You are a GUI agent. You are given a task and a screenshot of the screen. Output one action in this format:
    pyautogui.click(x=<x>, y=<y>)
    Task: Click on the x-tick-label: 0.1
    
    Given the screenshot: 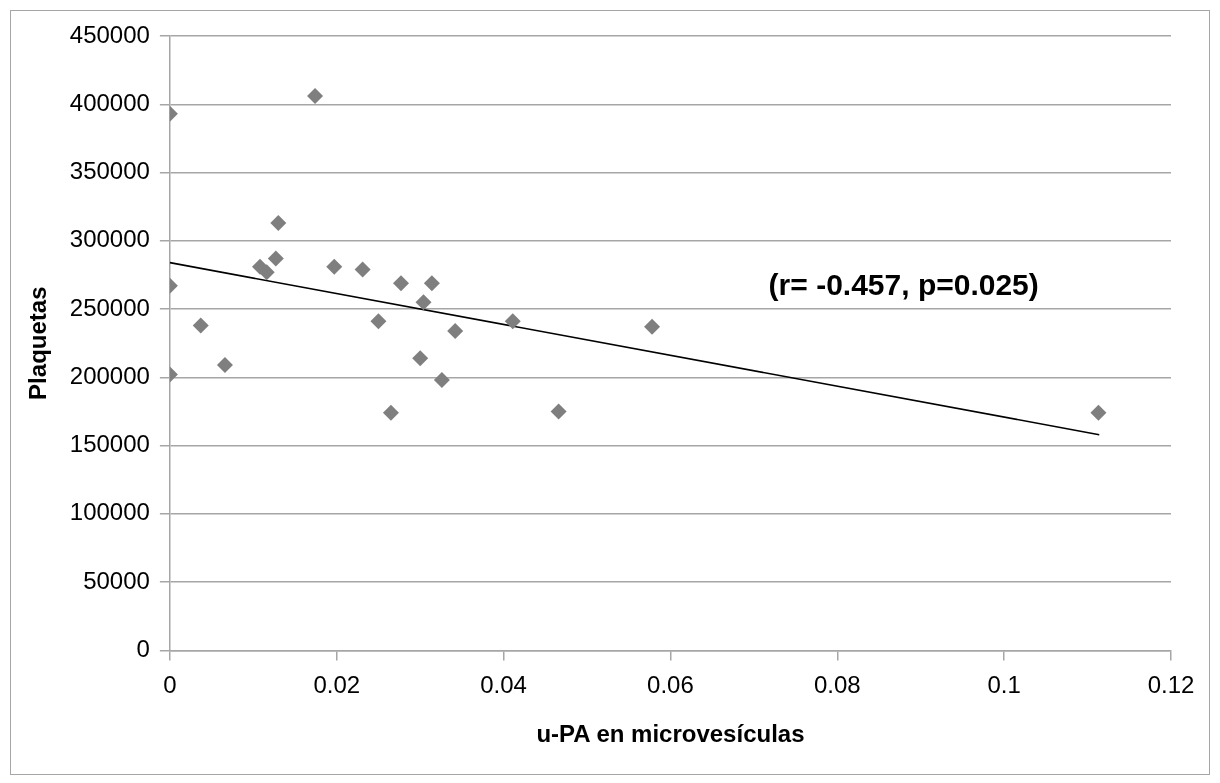 What is the action you would take?
    pyautogui.click(x=1004, y=685)
    